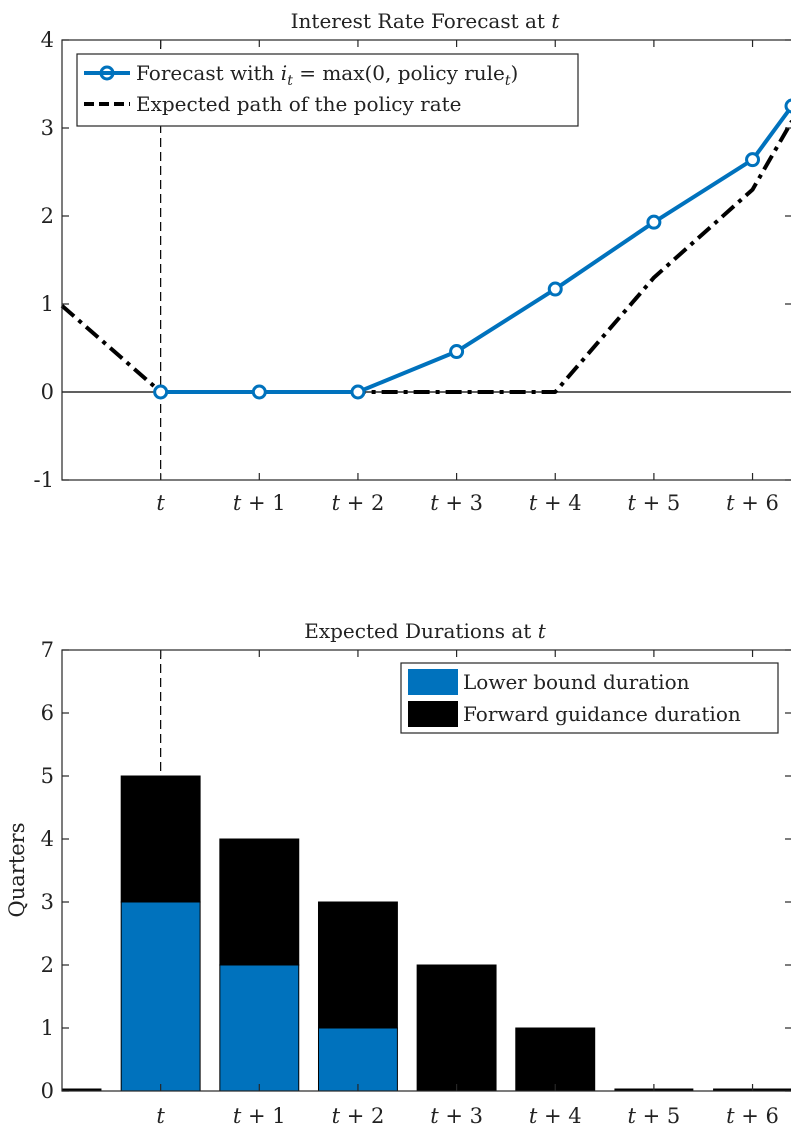 This screenshot has width=791, height=1136. What do you see at coordinates (602, 714) in the screenshot?
I see `legend-forward-guidance-label: Forward guidance duration` at bounding box center [602, 714].